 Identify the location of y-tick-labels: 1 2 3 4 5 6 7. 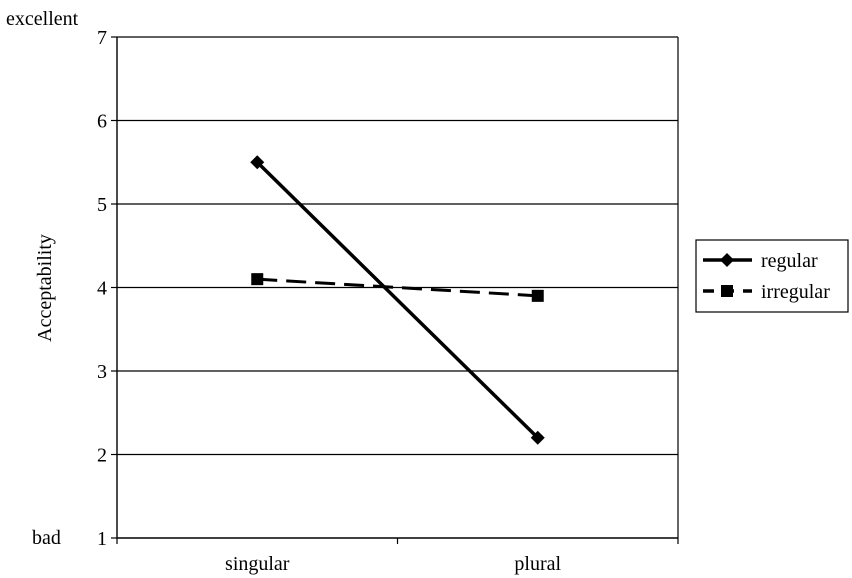
(102, 288).